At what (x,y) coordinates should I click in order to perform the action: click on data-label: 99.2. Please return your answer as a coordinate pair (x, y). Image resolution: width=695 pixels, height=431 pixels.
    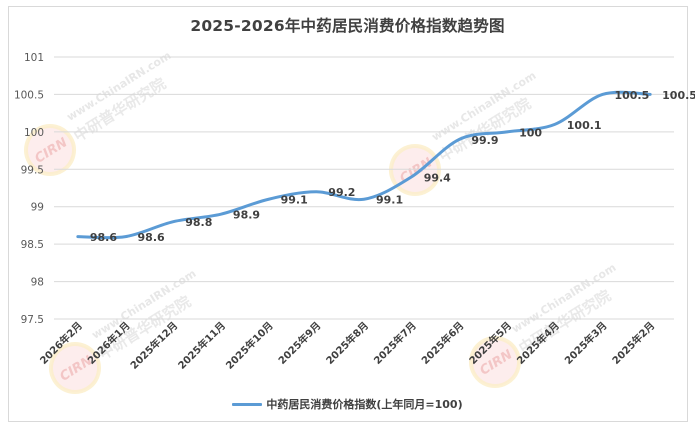
    Looking at the image, I should click on (341, 192).